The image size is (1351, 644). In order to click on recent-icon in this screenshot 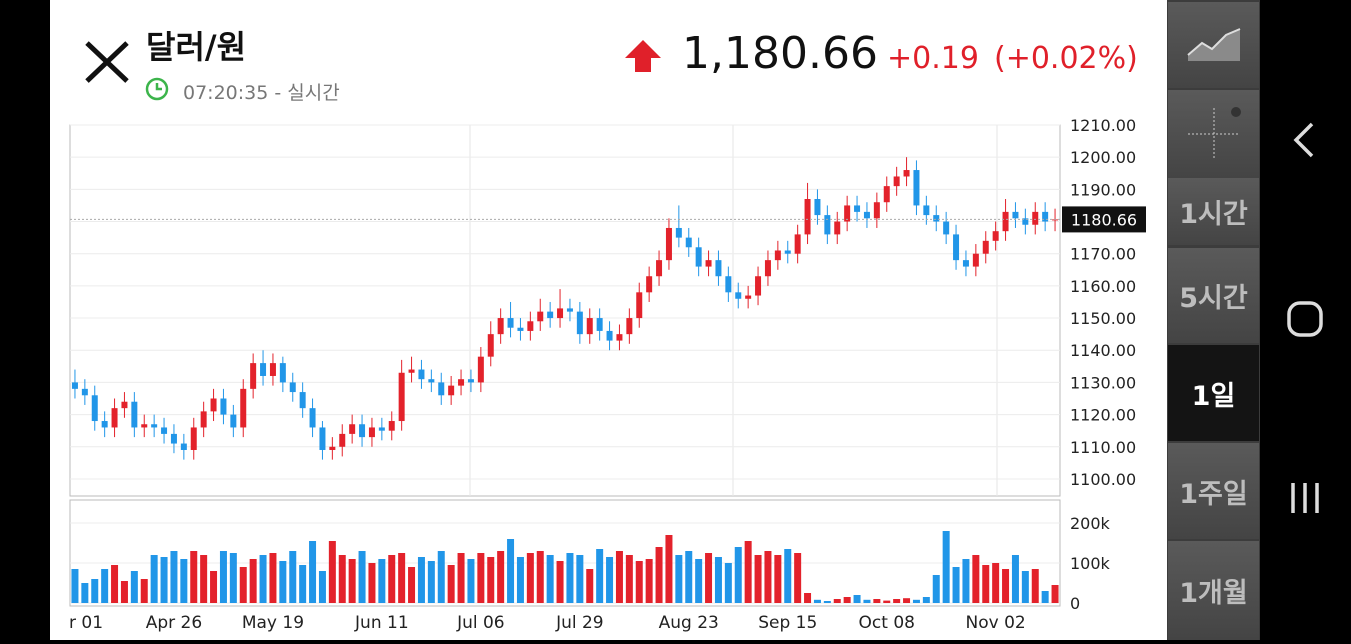, I will do `click(1305, 498)`.